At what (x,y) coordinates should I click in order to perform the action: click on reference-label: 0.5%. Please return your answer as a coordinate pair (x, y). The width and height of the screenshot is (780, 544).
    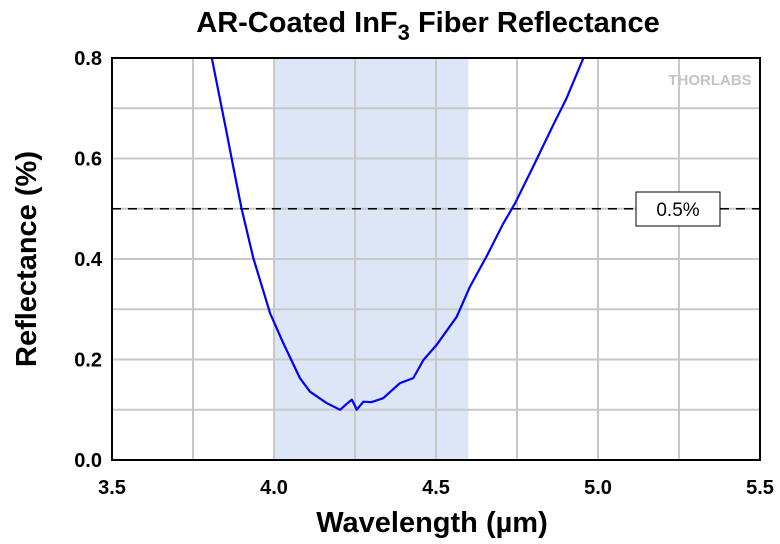
    Looking at the image, I should click on (677, 210).